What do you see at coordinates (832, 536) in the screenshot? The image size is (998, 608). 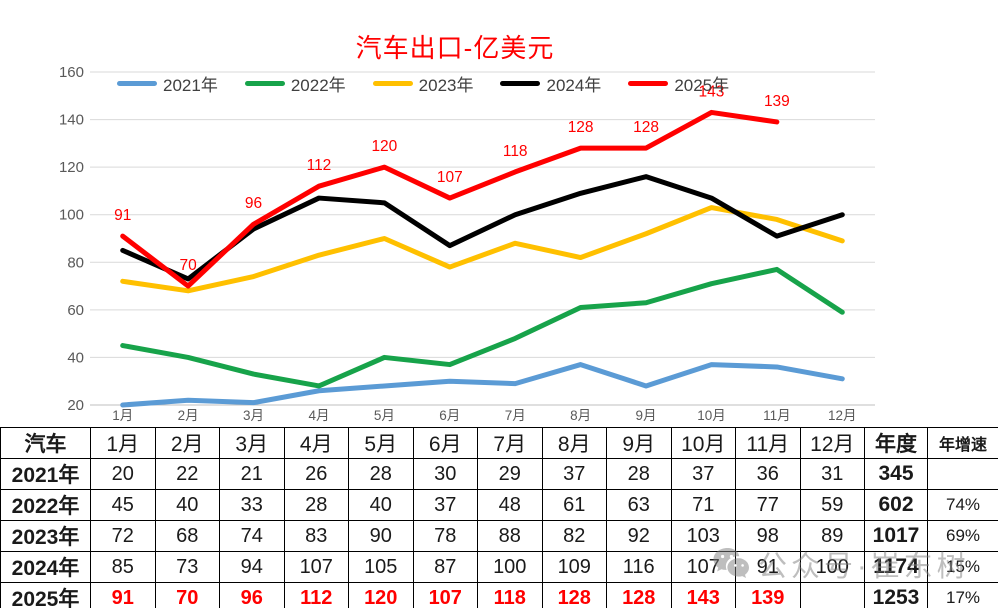 I see `month-value-cell: 89` at bounding box center [832, 536].